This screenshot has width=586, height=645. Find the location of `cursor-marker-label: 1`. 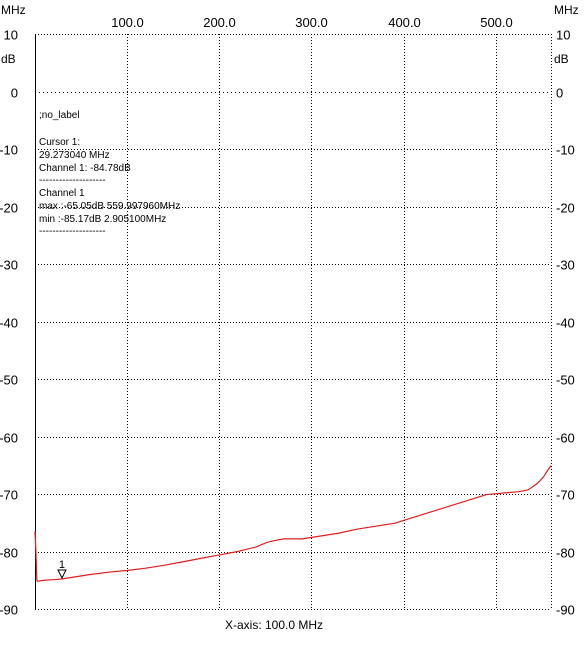

cursor-marker-label: 1 is located at coordinates (62, 565).